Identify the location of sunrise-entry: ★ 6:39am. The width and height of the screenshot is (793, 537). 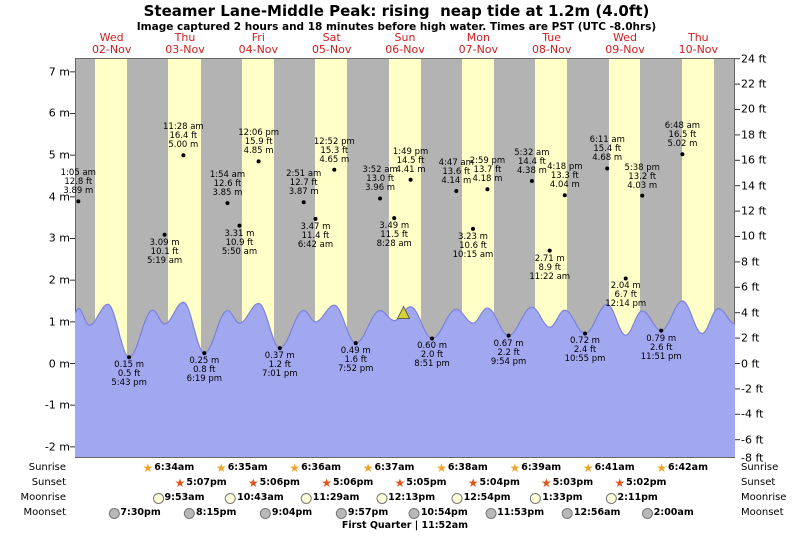
(535, 468).